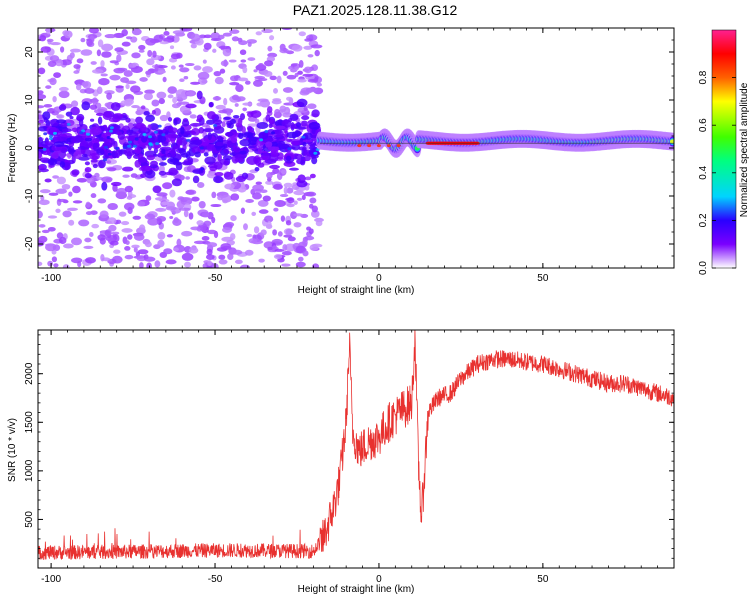  I want to click on y-tick-label: 20, so click(29, 52).